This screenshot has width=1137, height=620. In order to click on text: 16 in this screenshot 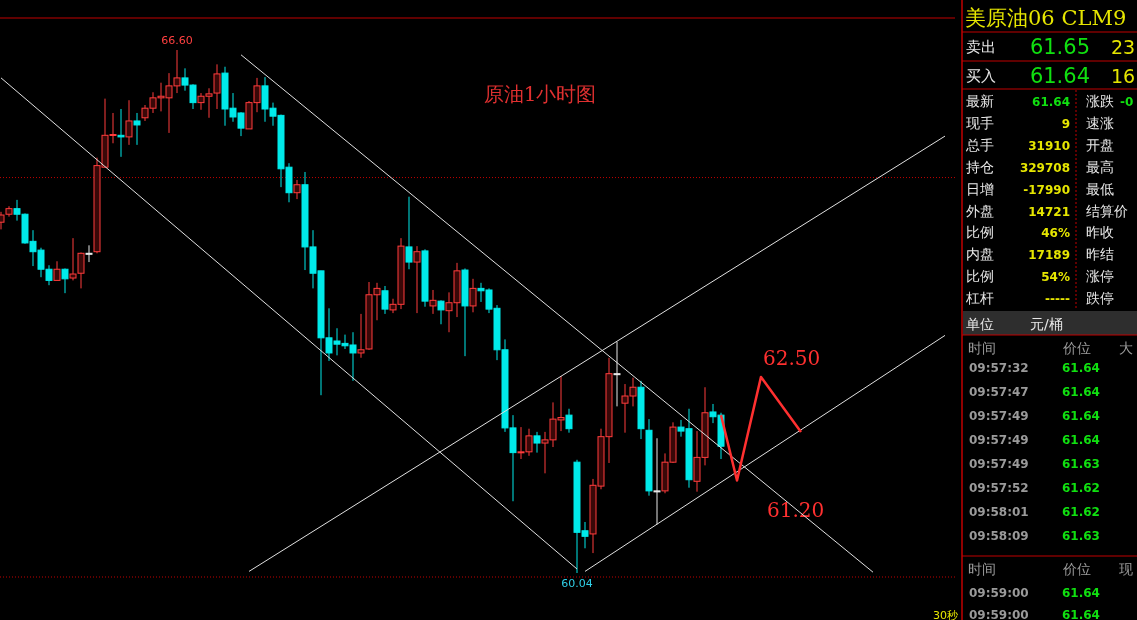, I will do `click(1123, 76)`.